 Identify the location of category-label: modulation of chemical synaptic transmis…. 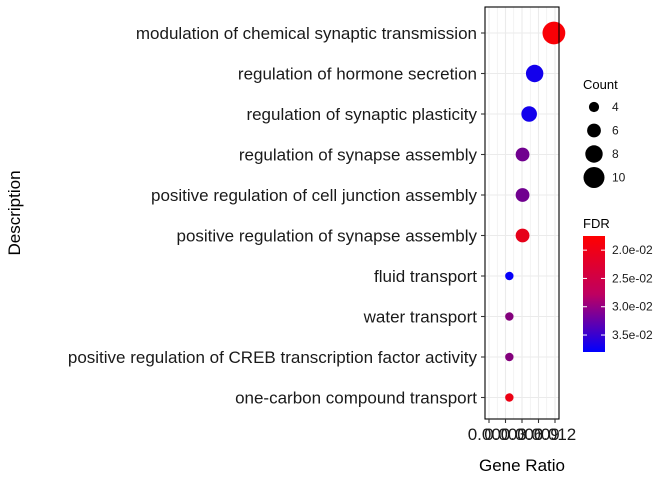
(306, 33).